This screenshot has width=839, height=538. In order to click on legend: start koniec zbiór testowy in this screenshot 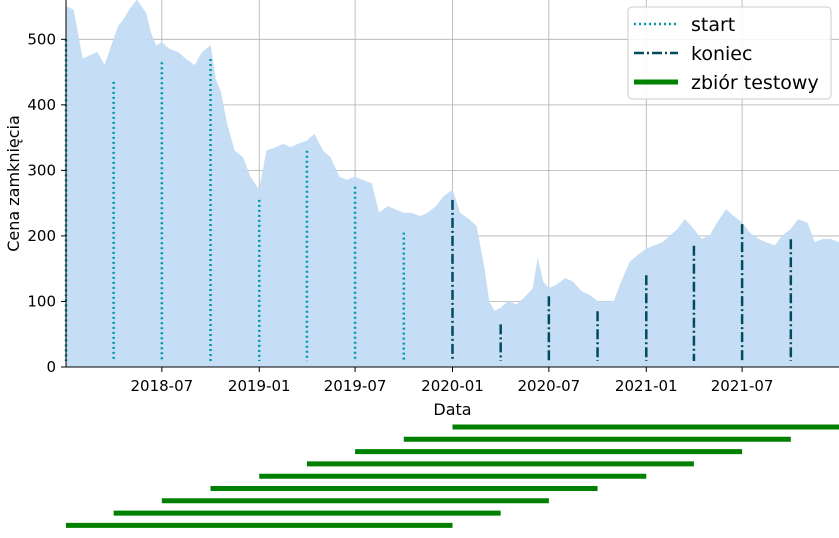, I will do `click(729, 53)`.